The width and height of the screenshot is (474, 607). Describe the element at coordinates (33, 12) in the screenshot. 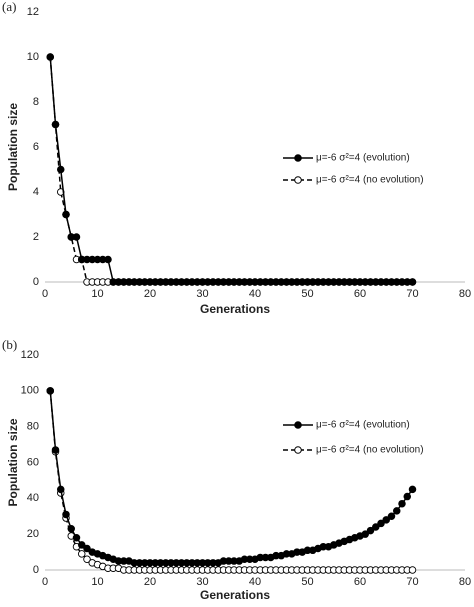

I see `y-tick-label: 12` at that location.